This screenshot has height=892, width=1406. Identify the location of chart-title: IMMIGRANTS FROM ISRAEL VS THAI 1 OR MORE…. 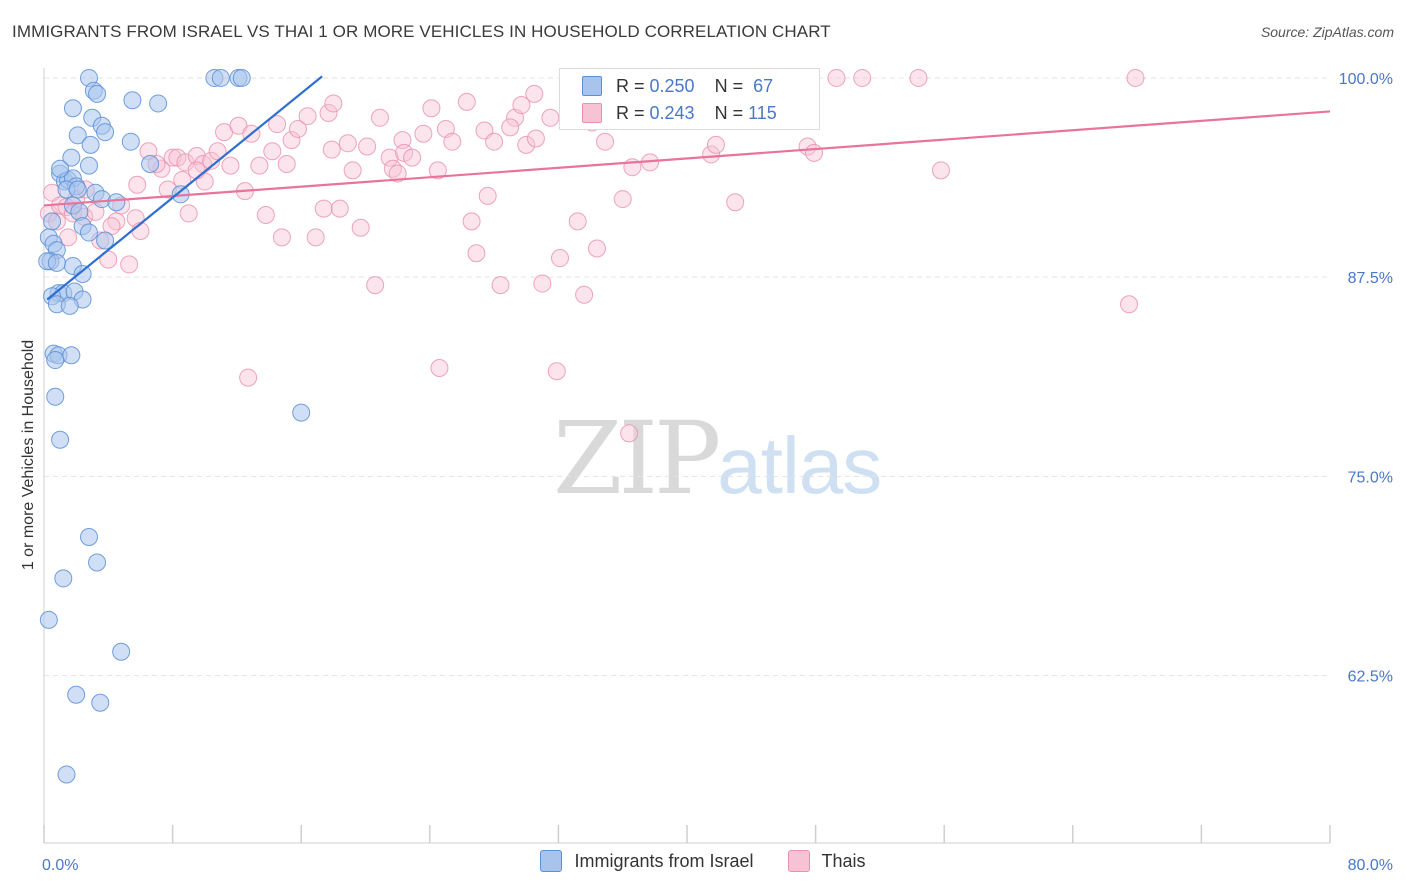
(421, 31).